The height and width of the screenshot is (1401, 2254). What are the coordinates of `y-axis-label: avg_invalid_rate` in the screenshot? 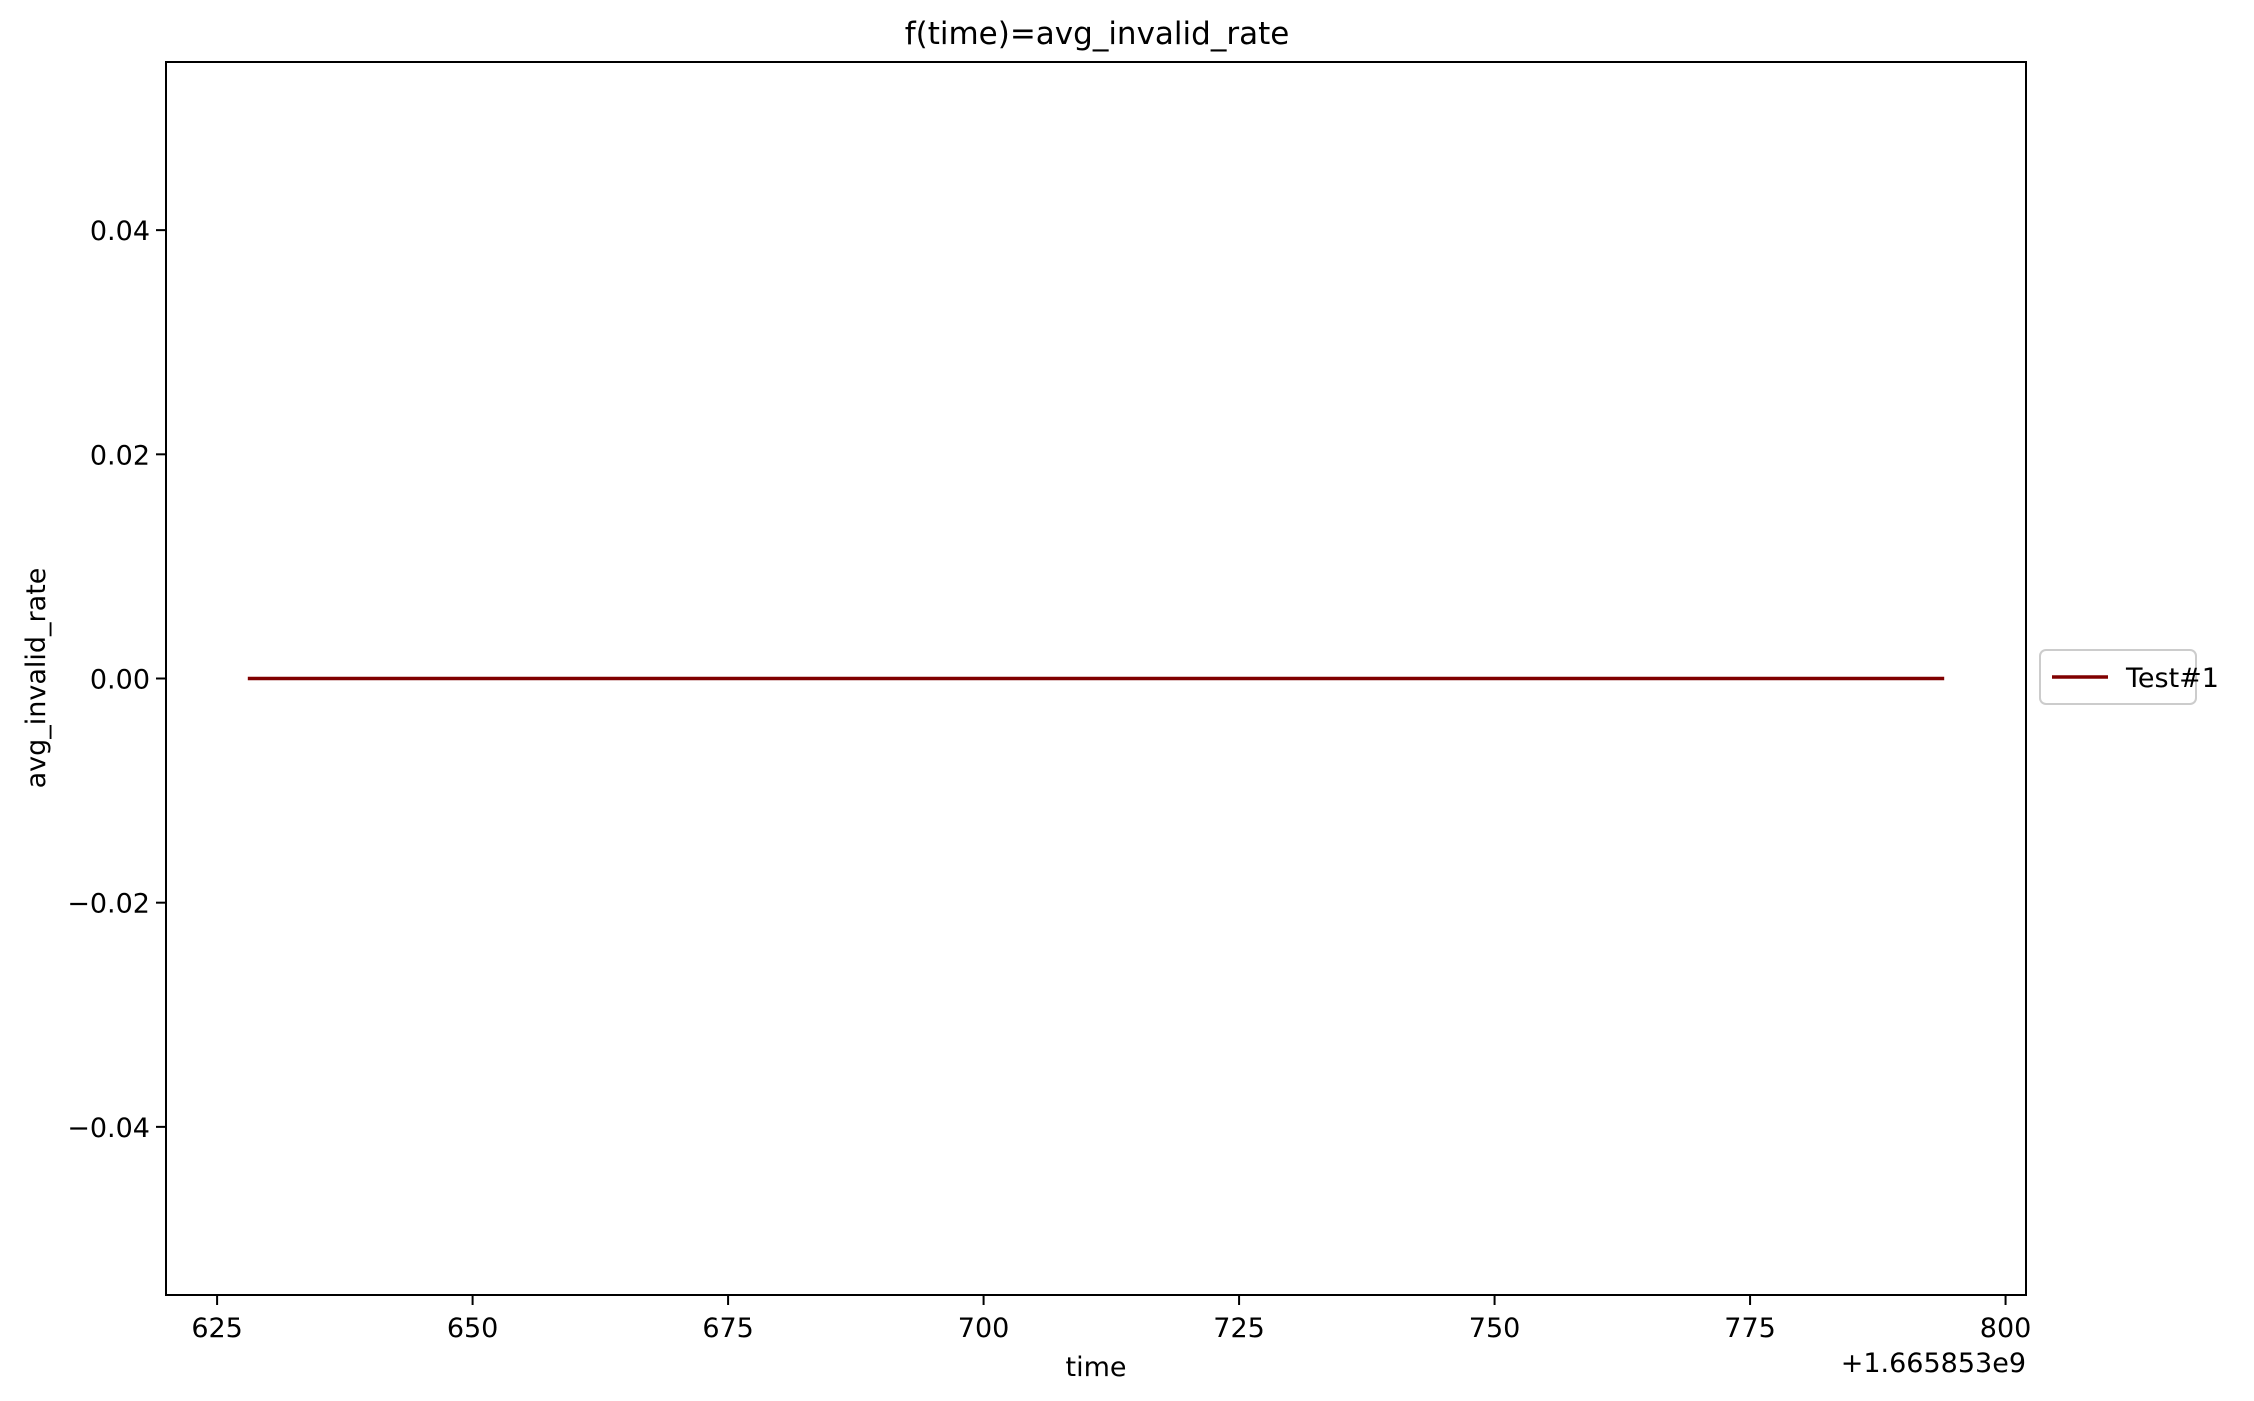 It's located at (36, 678).